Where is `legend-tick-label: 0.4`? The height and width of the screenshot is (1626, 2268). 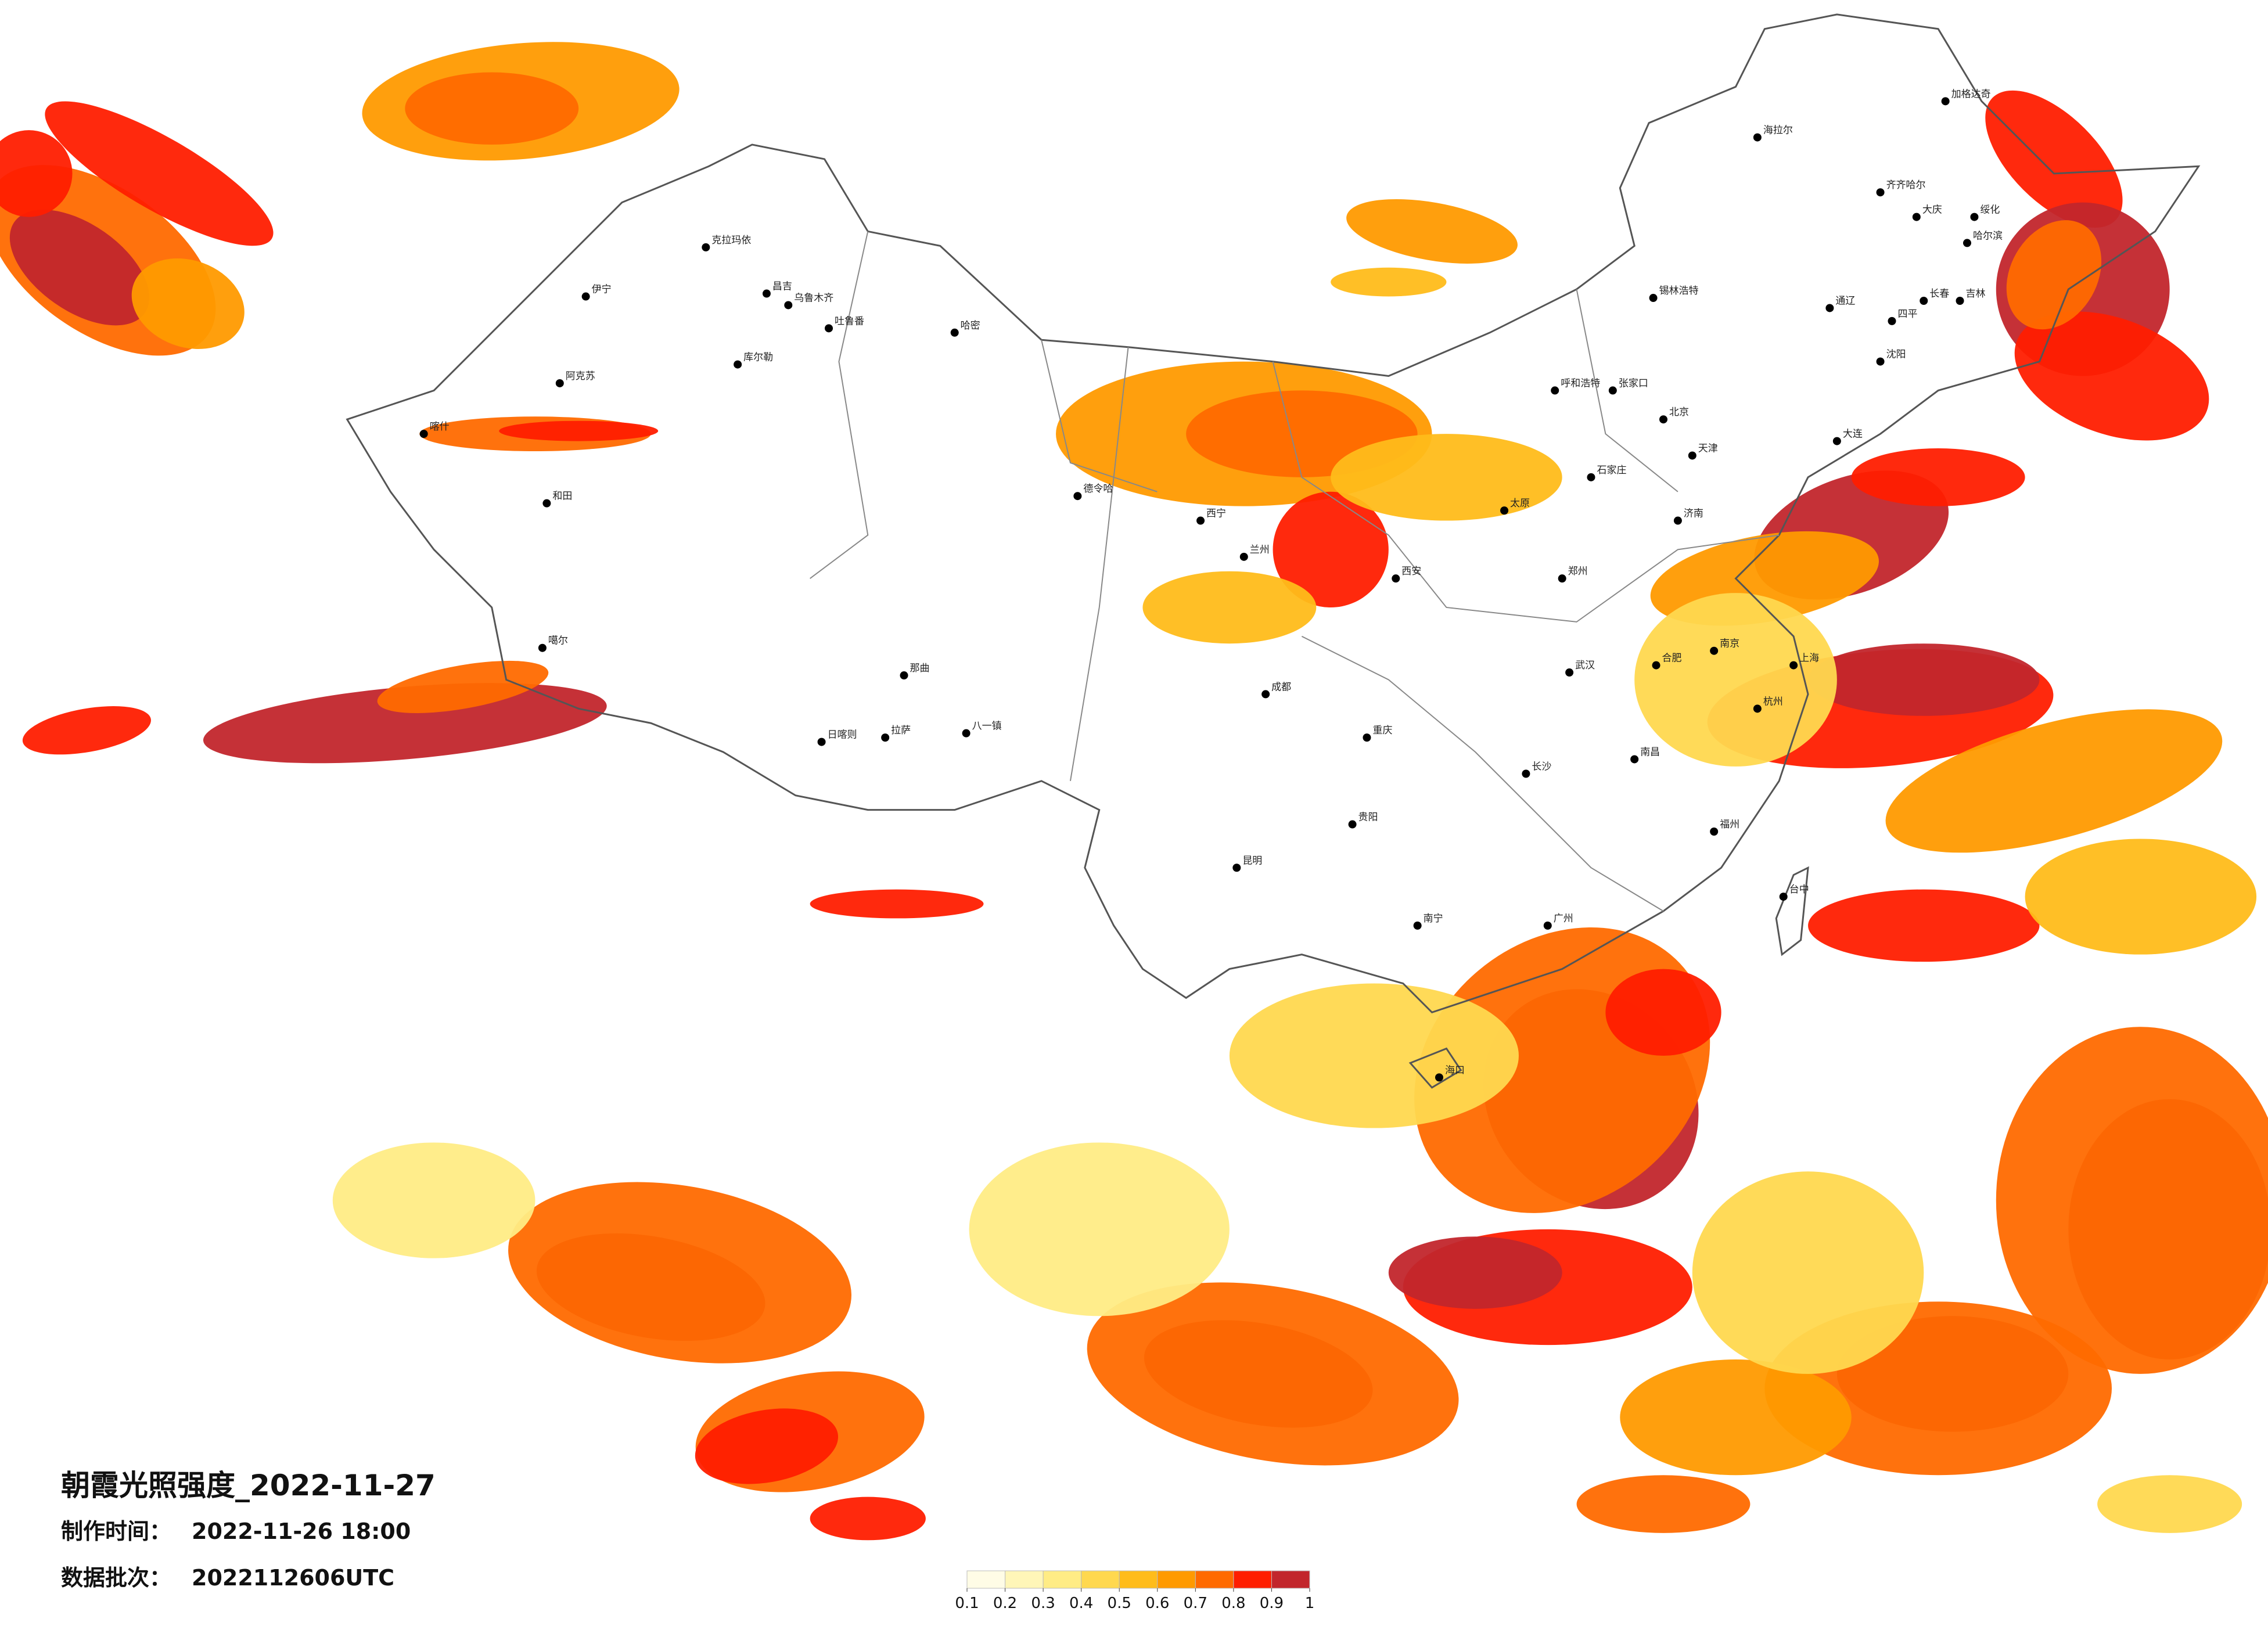
legend-tick-label: 0.4 is located at coordinates (1081, 1603).